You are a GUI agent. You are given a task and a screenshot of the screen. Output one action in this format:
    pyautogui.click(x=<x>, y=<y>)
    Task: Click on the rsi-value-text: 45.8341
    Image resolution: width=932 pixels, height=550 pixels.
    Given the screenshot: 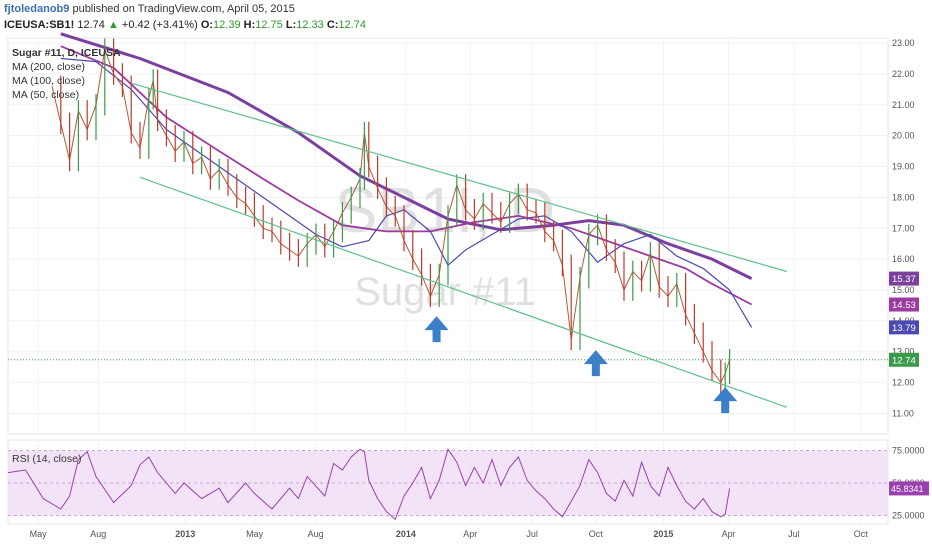 What is the action you would take?
    pyautogui.click(x=907, y=489)
    